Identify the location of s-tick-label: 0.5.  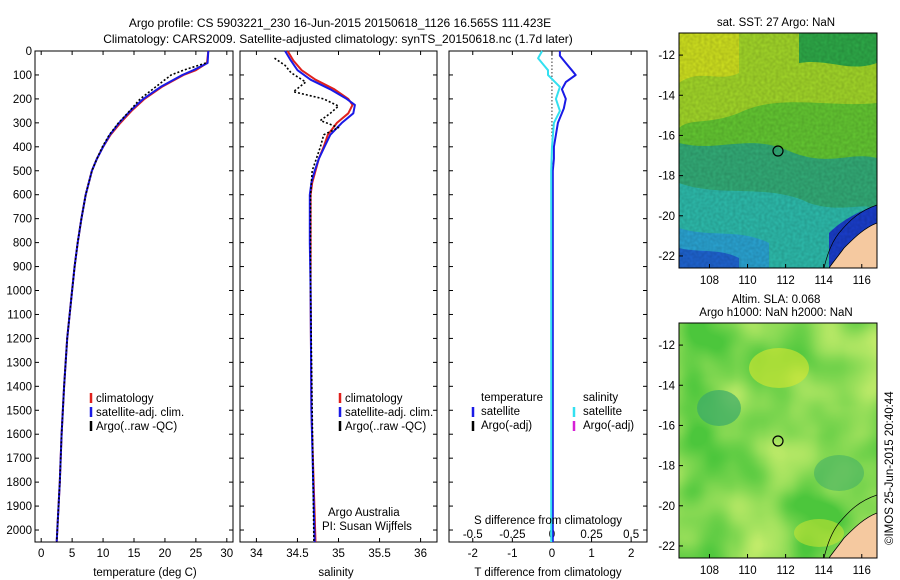
(631, 535).